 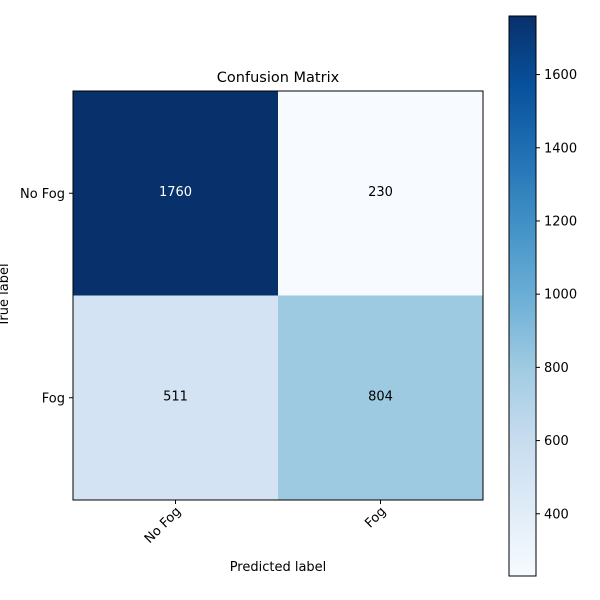 What do you see at coordinates (42, 194) in the screenshot?
I see `y-tick-label: No Fog` at bounding box center [42, 194].